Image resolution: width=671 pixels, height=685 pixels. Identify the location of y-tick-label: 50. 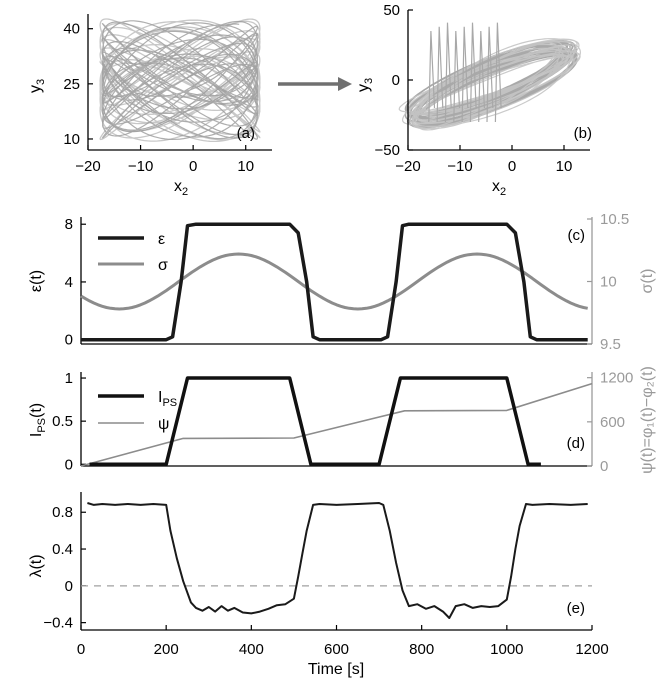
(391, 10).